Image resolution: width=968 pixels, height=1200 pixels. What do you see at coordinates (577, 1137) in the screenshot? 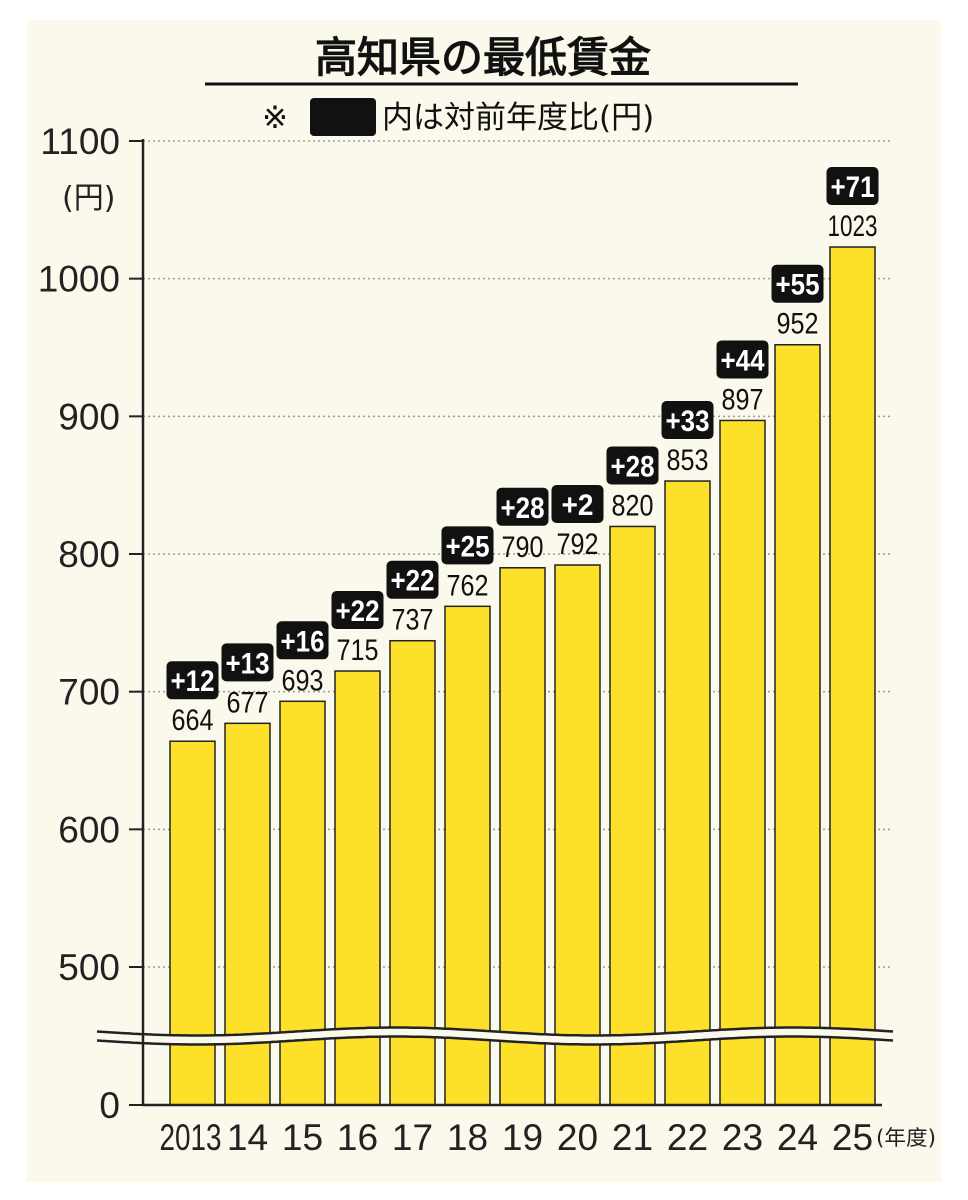
I see `x-tick-label: 20` at bounding box center [577, 1137].